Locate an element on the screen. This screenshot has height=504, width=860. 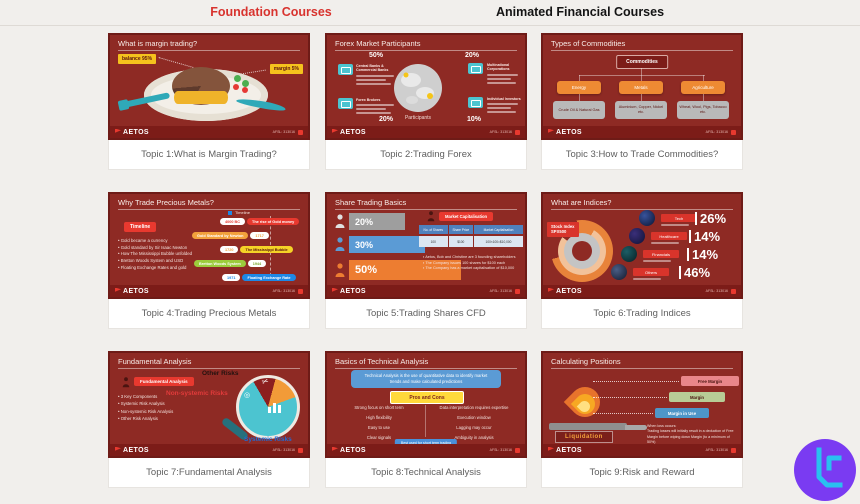
text-block: Multinational Corporations is located at coordinates (504, 74).